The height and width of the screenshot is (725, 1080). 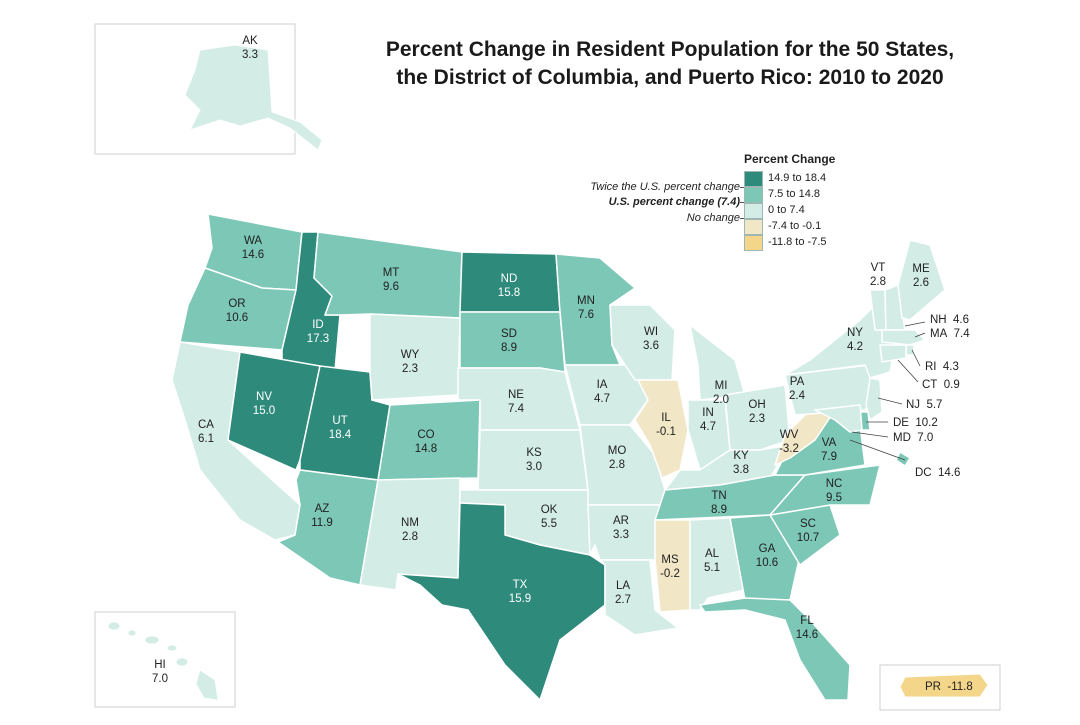 What do you see at coordinates (797, 389) in the screenshot?
I see `label-PA: PA 2.4` at bounding box center [797, 389].